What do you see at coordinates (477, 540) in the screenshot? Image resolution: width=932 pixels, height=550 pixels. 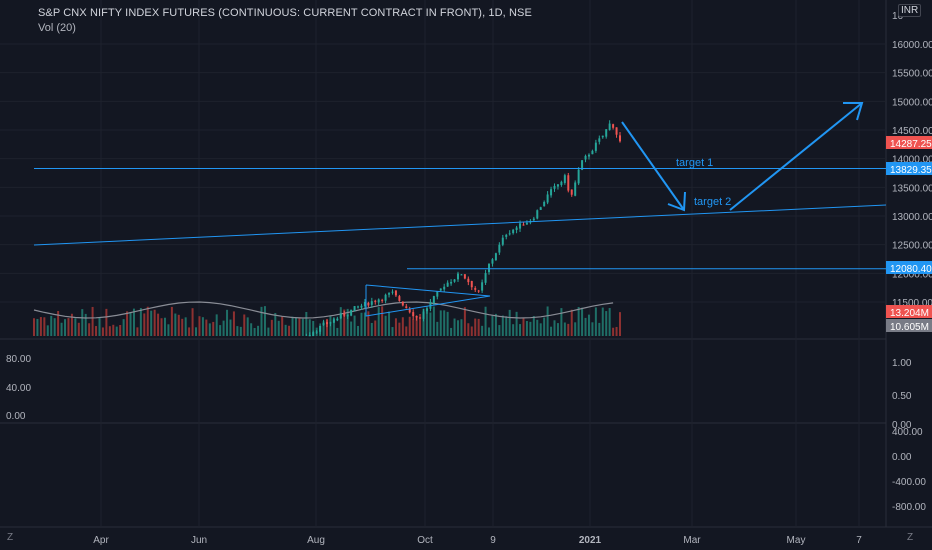 I see `time-axis: Apr Jun Aug Oct 9 2021 Mar May 7` at bounding box center [477, 540].